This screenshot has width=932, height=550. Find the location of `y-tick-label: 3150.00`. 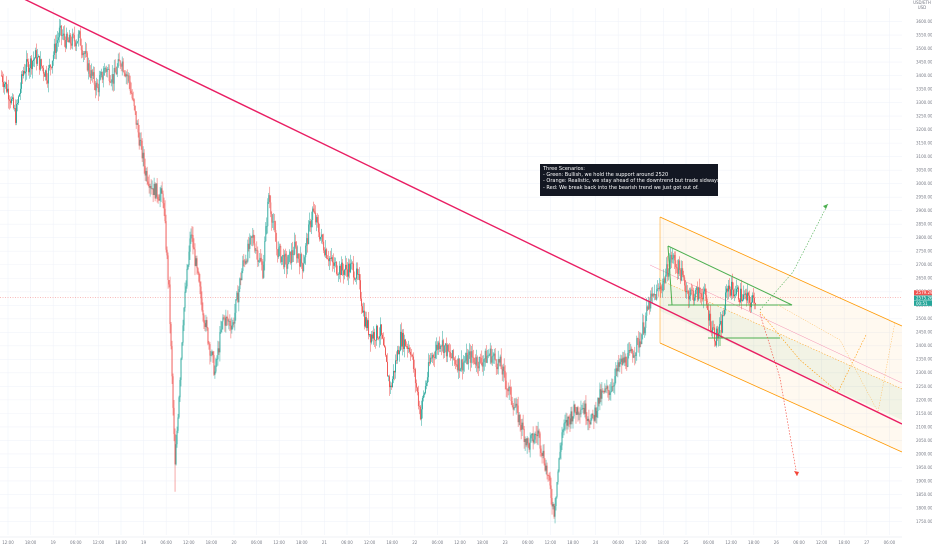

y-tick-label: 3150.00 is located at coordinates (924, 143).